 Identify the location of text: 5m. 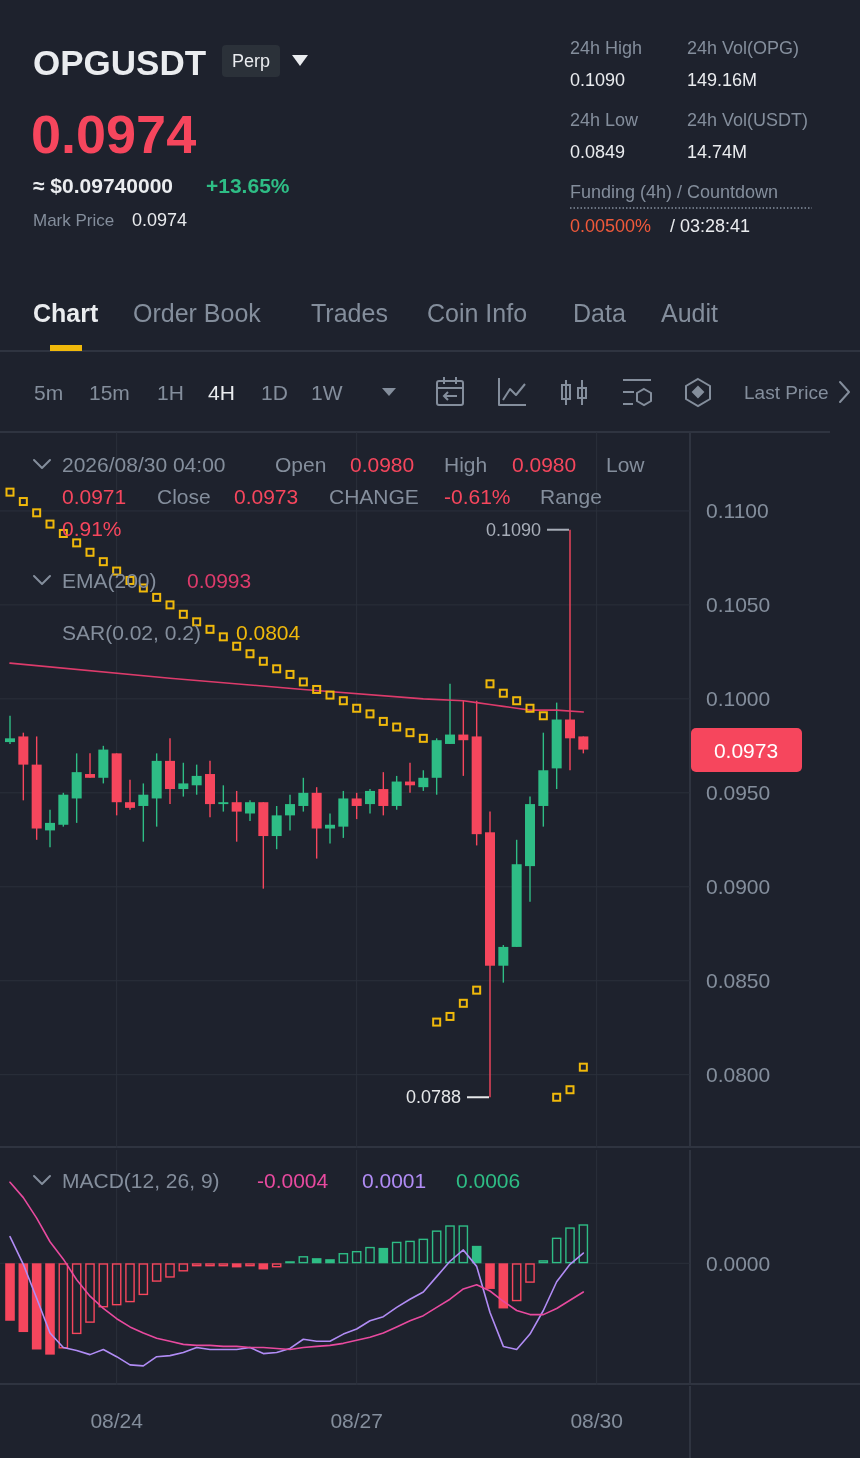
(49, 392).